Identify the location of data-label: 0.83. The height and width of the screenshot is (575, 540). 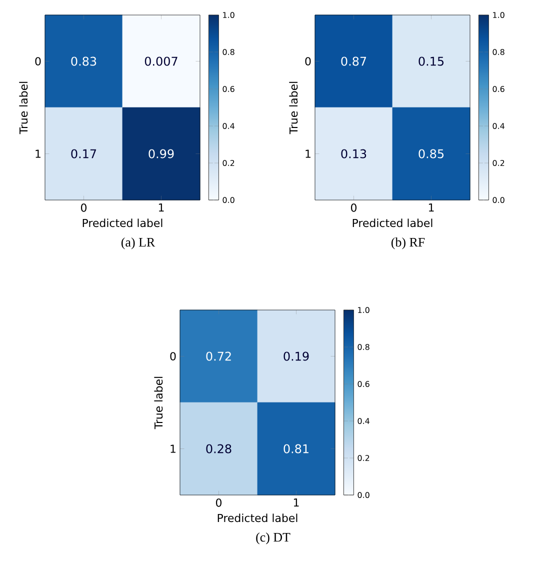
(83, 61).